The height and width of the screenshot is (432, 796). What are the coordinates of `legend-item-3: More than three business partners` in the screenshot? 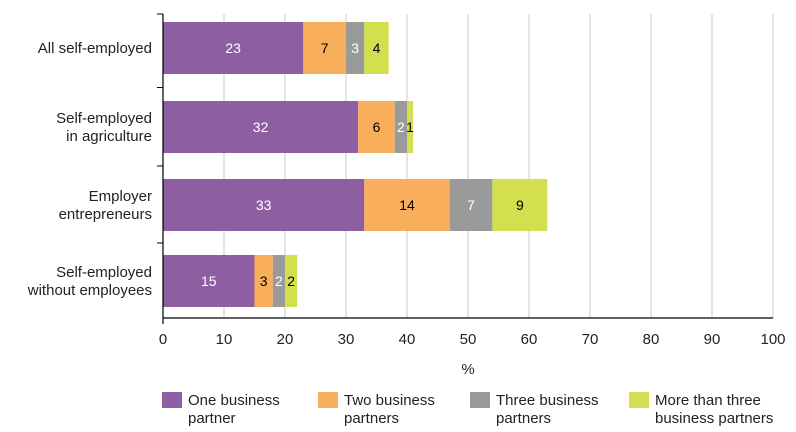 It's located at (701, 409).